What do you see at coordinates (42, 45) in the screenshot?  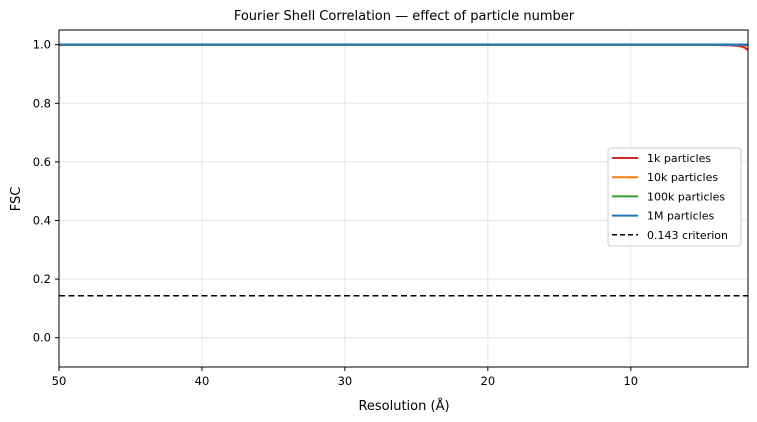 I see `y-tick-label: 1.0` at bounding box center [42, 45].